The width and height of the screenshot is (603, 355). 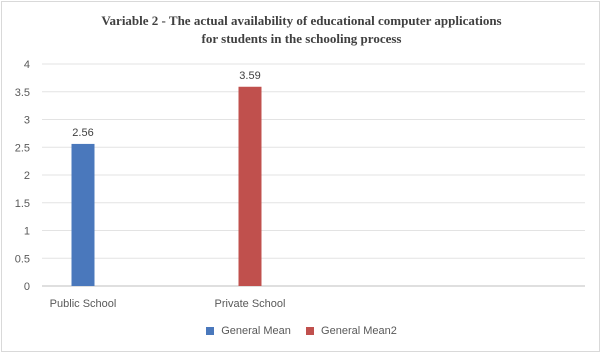 What do you see at coordinates (27, 287) in the screenshot?
I see `y-tick-label: 0` at bounding box center [27, 287].